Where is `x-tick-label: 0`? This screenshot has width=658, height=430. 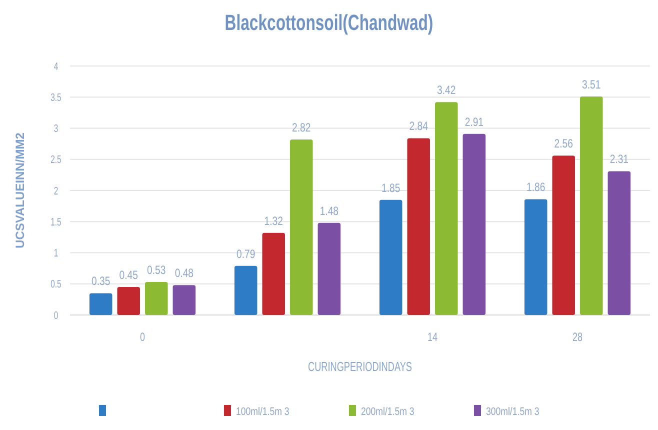 x-tick-label: 0 is located at coordinates (143, 337).